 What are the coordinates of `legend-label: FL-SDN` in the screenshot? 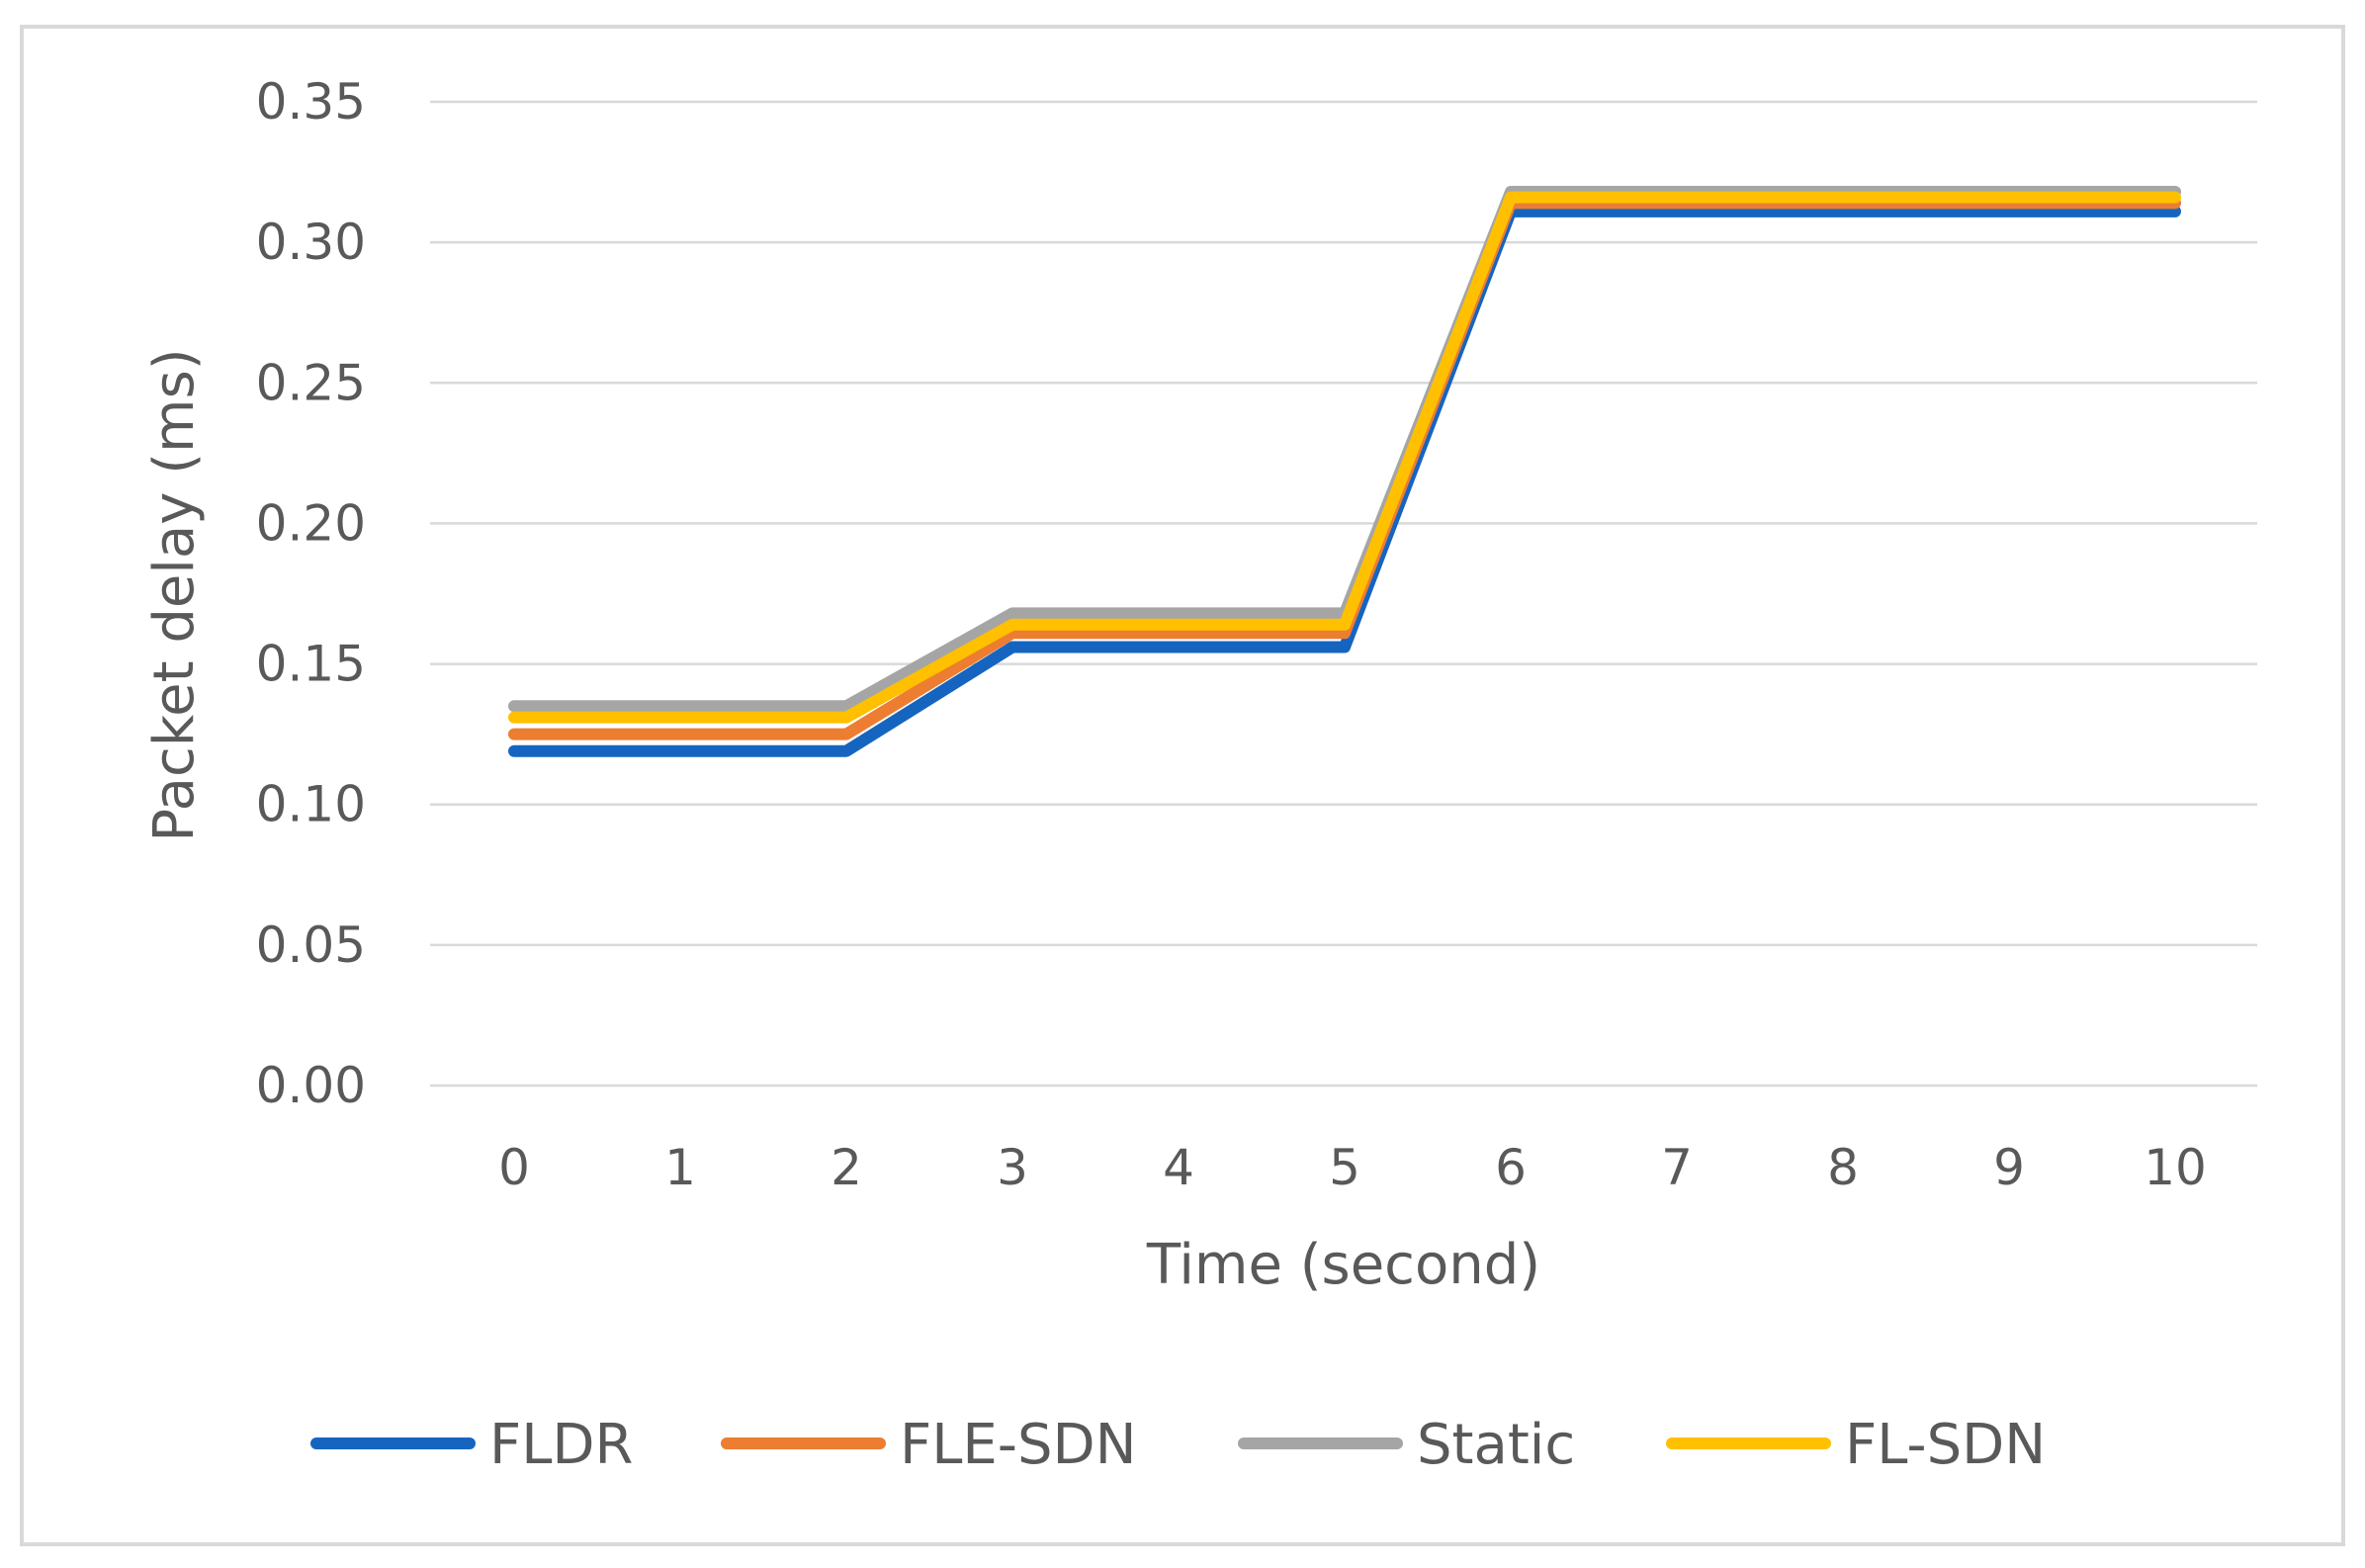 It's located at (1945, 1445).